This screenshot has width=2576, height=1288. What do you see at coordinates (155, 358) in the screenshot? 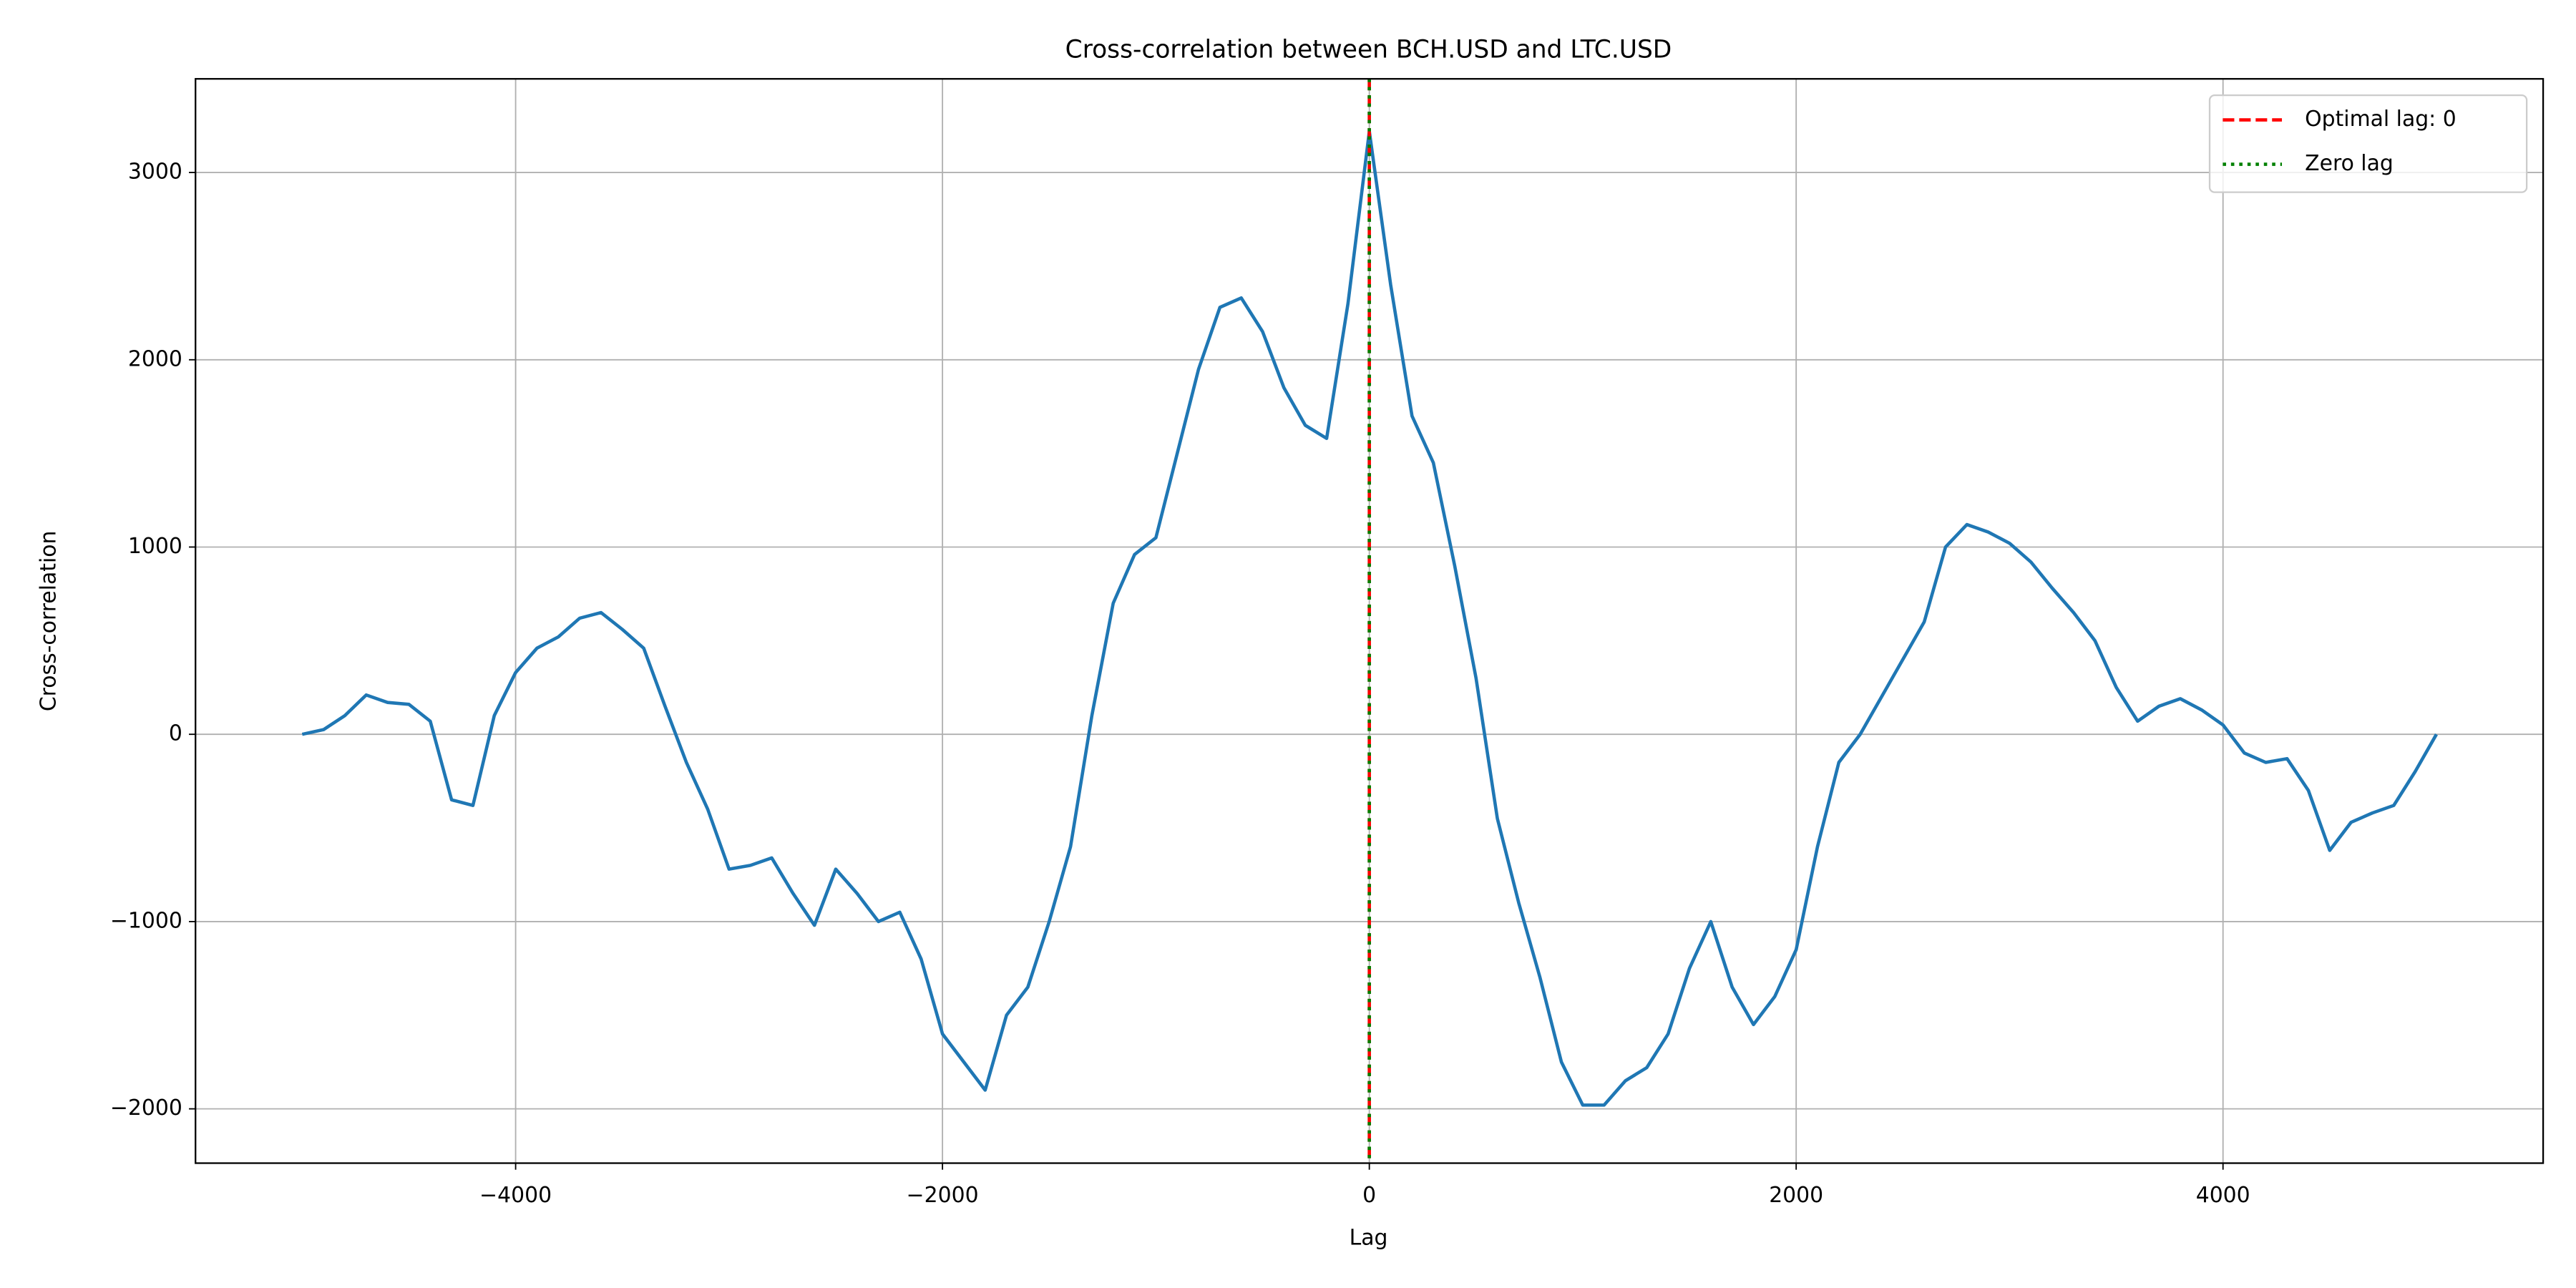
I see `y-tick-label: 2000` at bounding box center [155, 358].